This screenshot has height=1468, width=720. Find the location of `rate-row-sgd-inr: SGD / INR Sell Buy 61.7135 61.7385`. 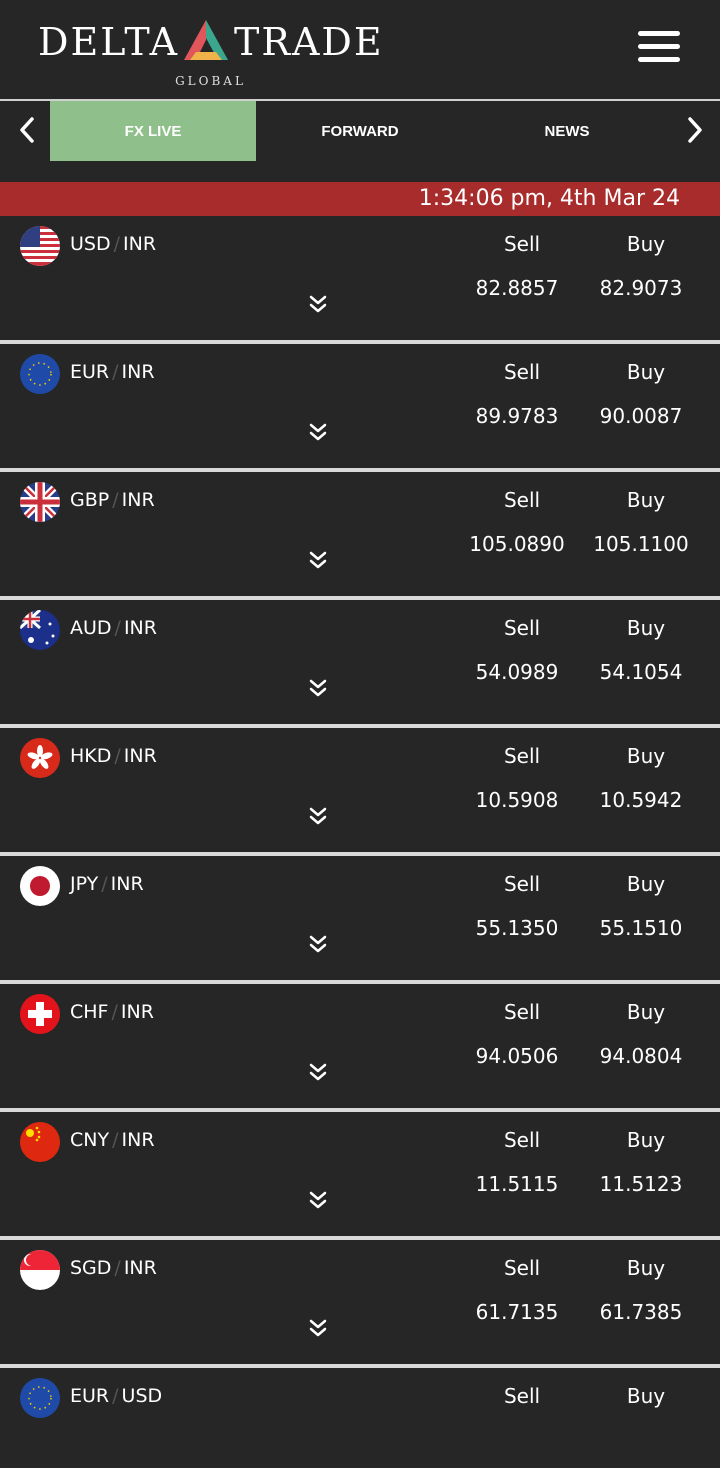

rate-row-sgd-inr: SGD / INR Sell Buy 61.7135 61.7385 is located at coordinates (360, 1304).